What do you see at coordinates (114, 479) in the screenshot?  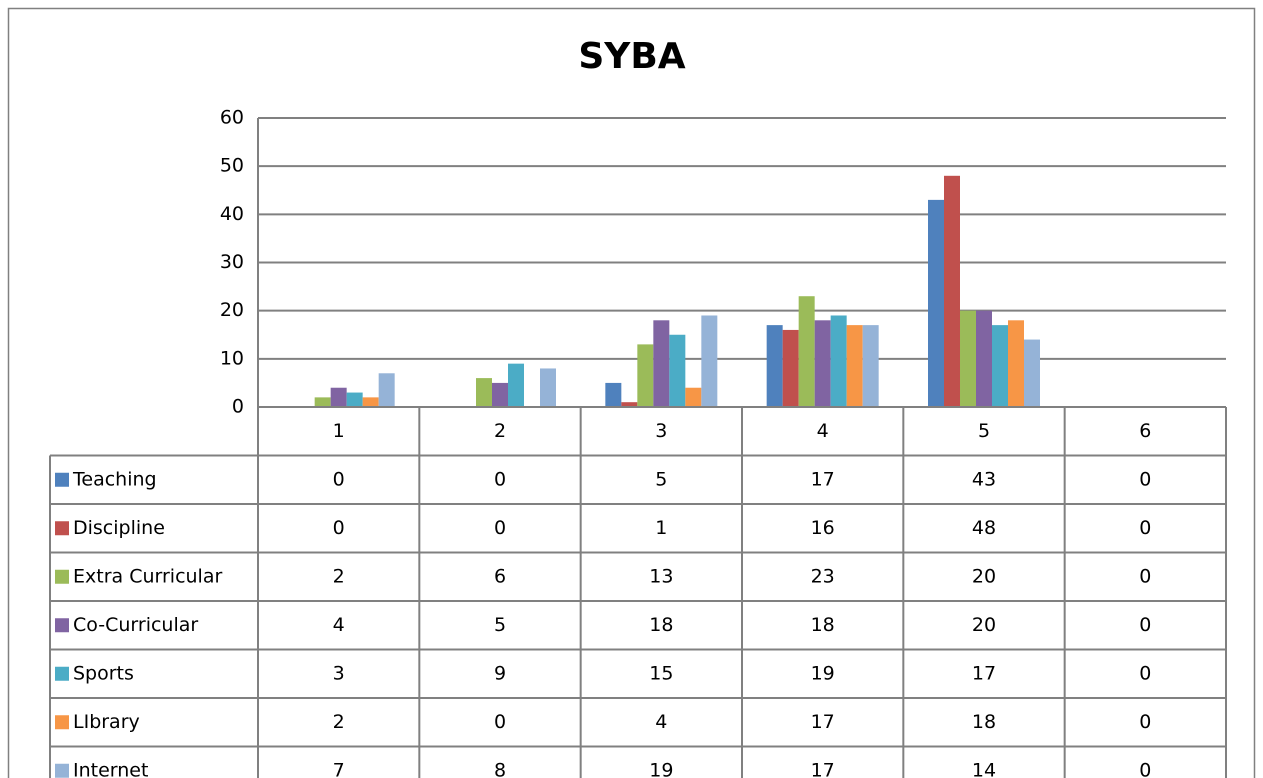 I see `legend-label: Teaching` at bounding box center [114, 479].